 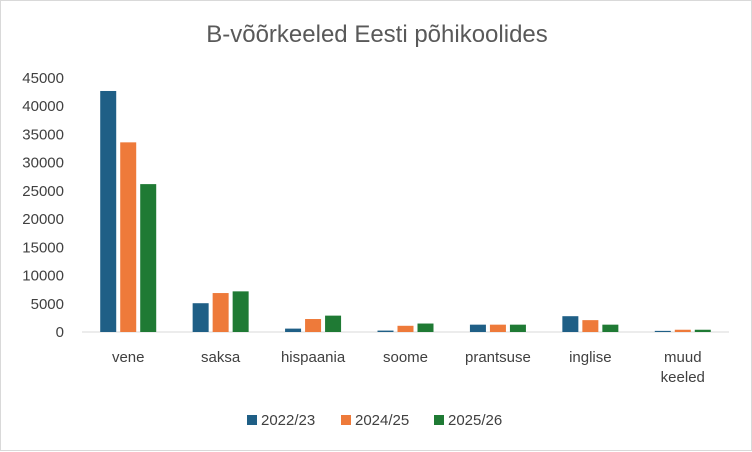 What do you see at coordinates (200, 317) in the screenshot?
I see `bar-2022-23-saksa` at bounding box center [200, 317].